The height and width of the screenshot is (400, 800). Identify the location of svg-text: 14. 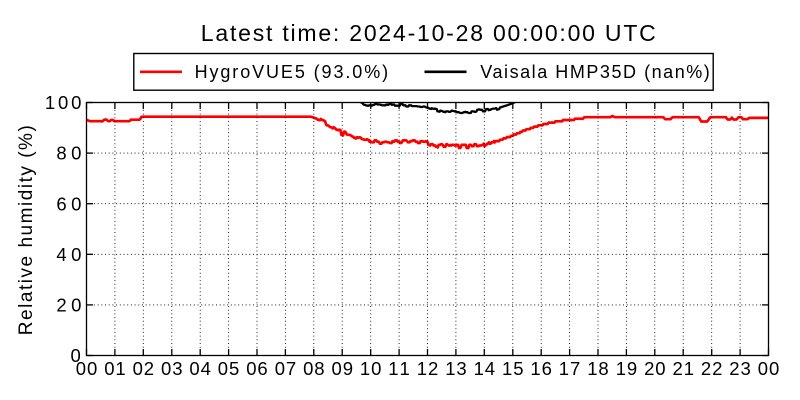
(485, 368).